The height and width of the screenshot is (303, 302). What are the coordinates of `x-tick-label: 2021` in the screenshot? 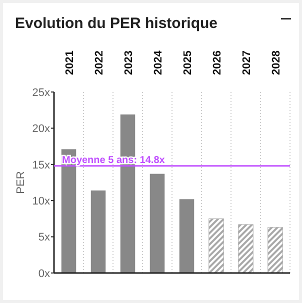 It's located at (70, 62).